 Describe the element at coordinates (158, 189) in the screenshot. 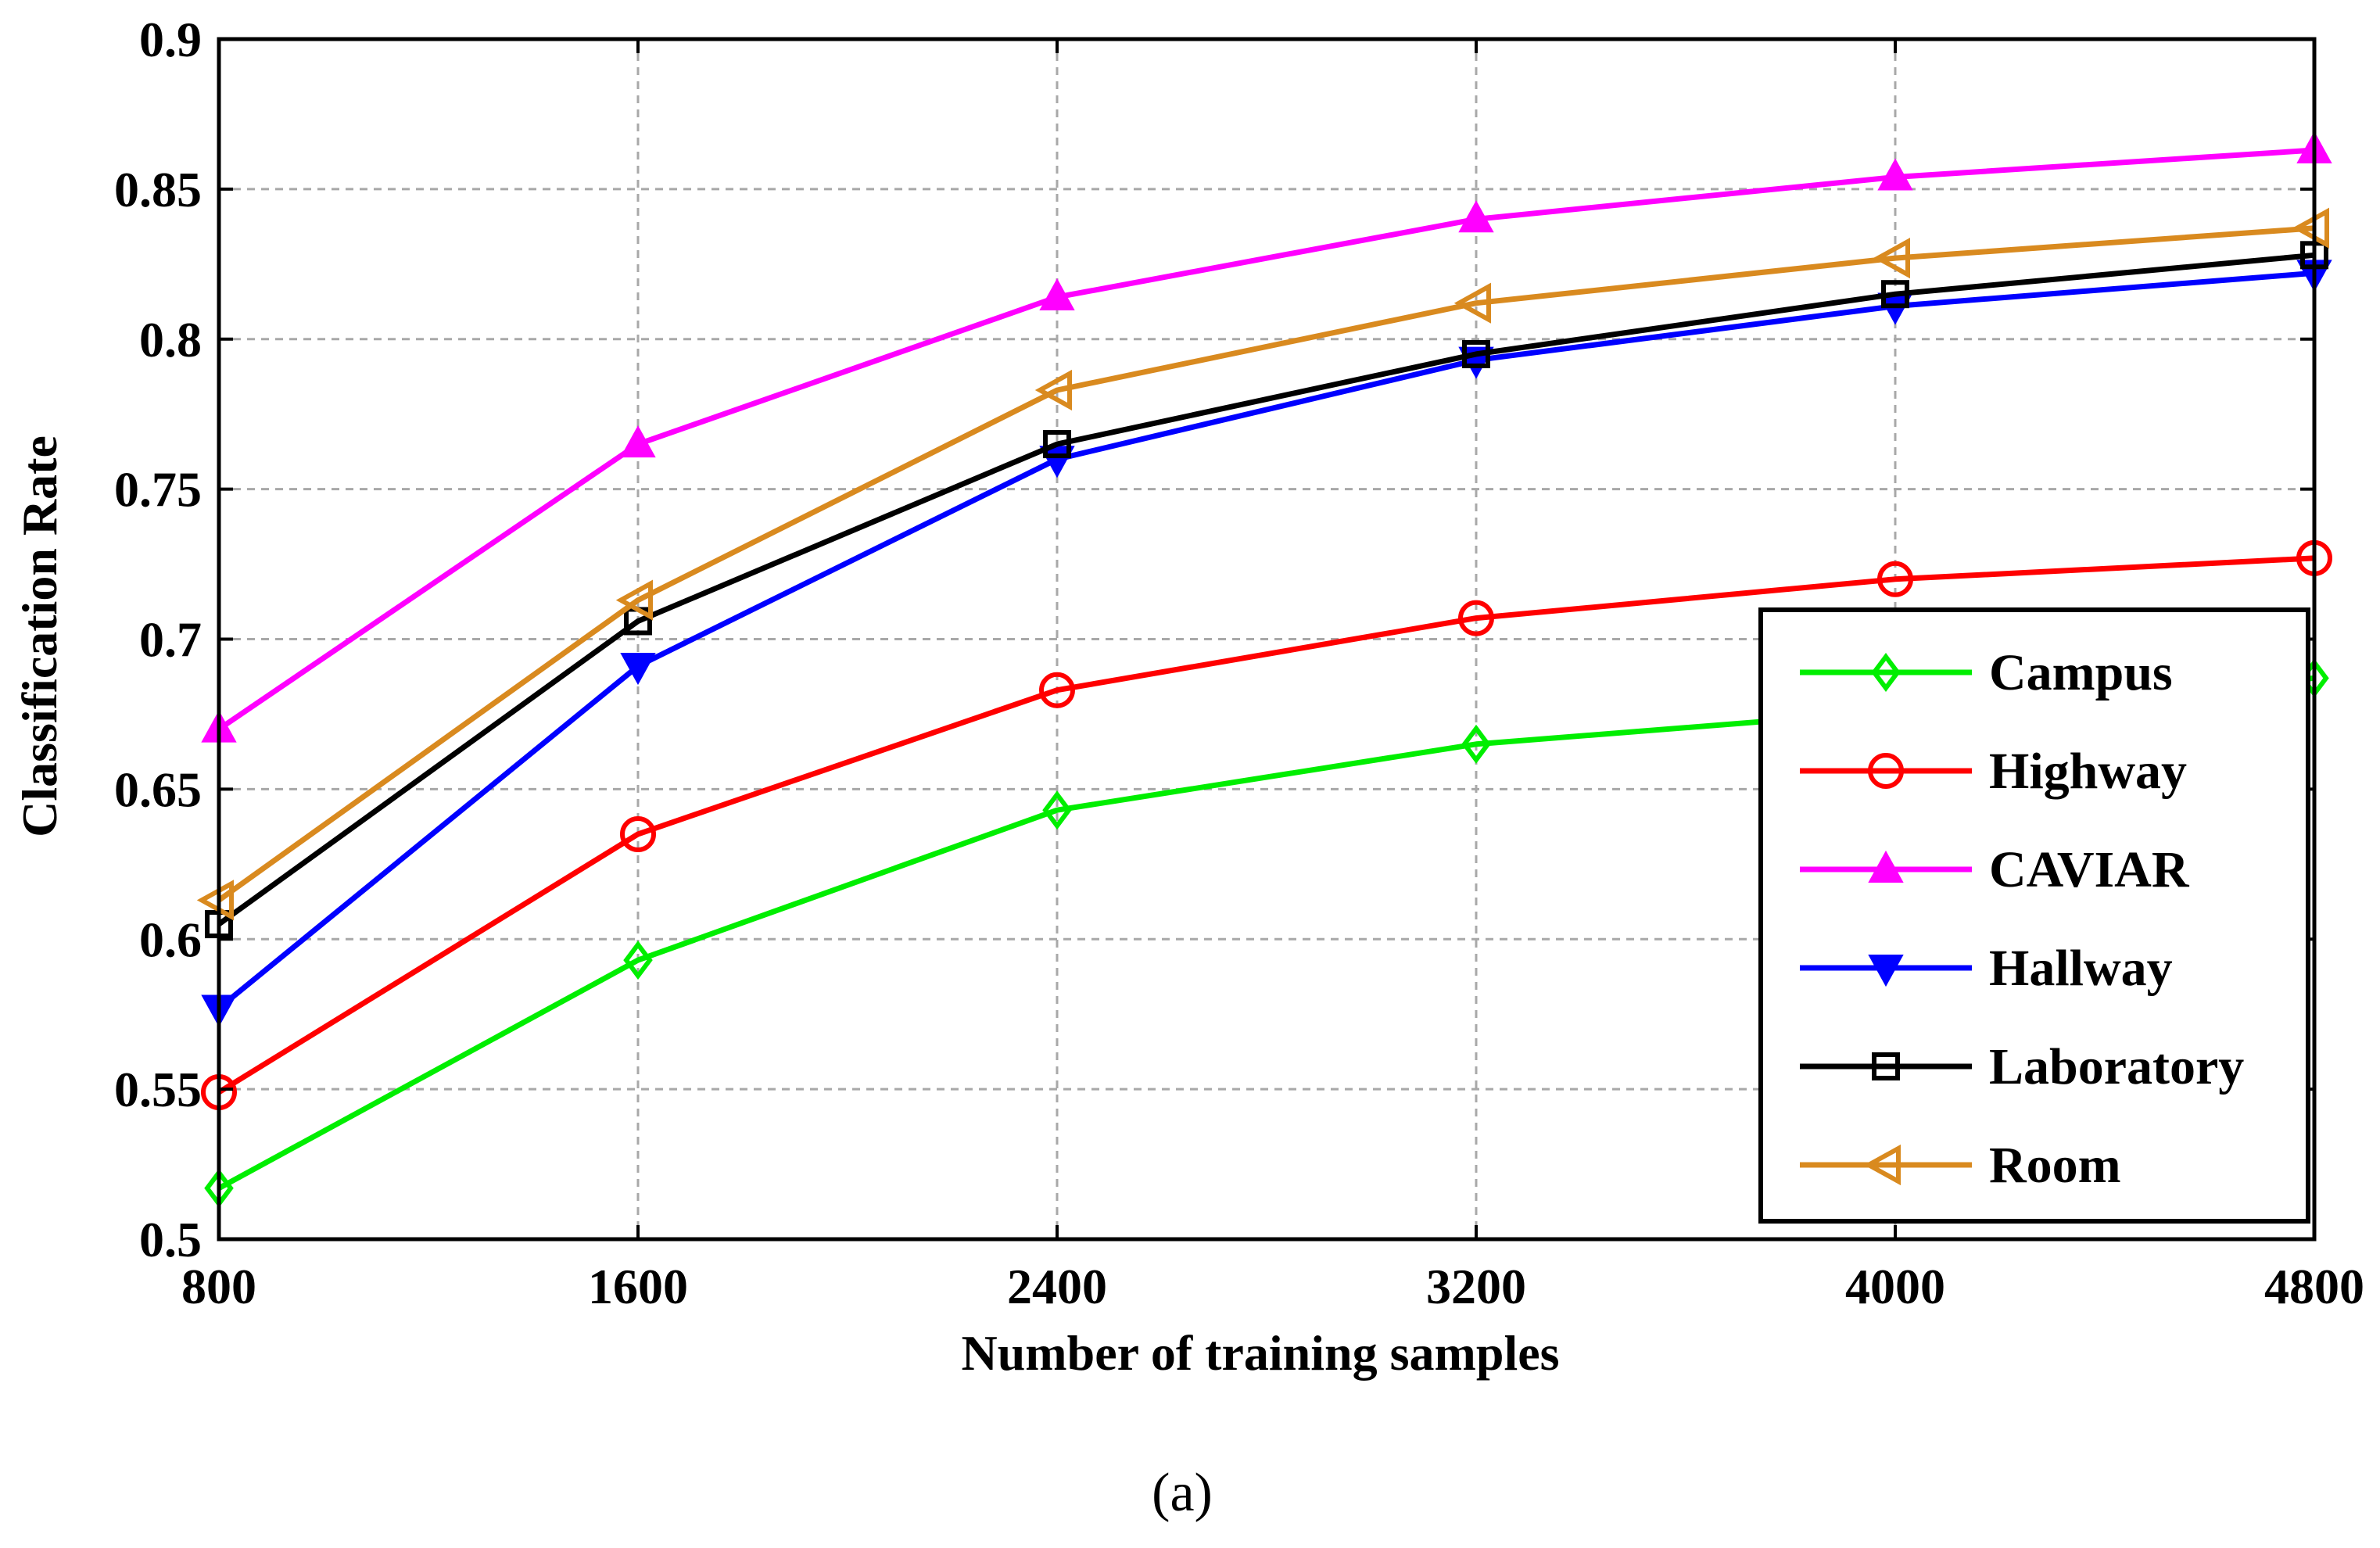

I see `y-tick-label: 0.85` at that location.